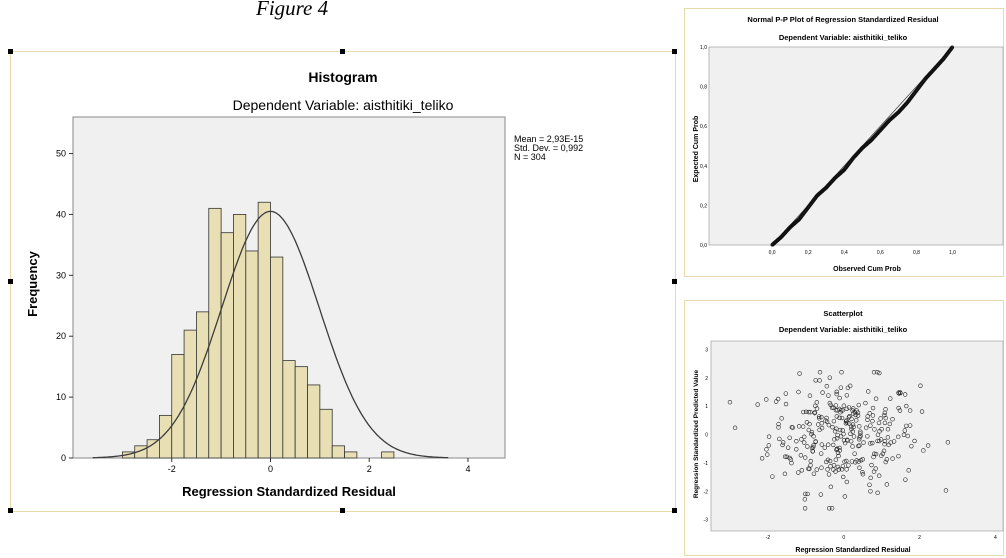  Describe the element at coordinates (706, 351) in the screenshot. I see `scatterplot-y-tick-label: 3` at that location.